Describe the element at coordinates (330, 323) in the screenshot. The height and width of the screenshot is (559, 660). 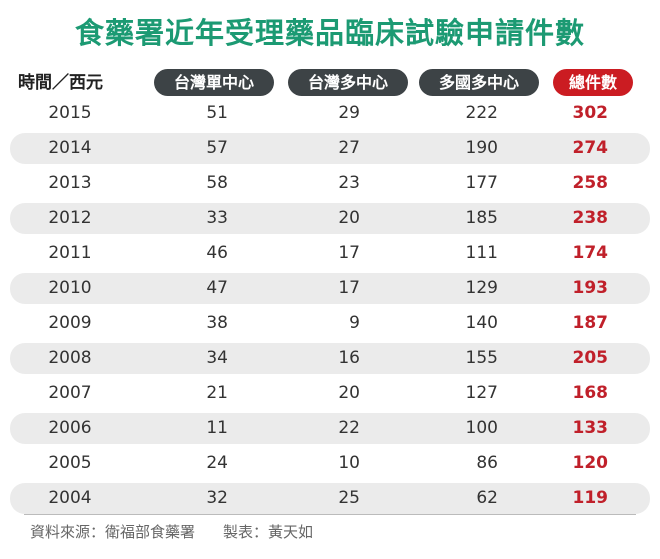
I see `table-row: 2009 38 9 140 187` at that location.